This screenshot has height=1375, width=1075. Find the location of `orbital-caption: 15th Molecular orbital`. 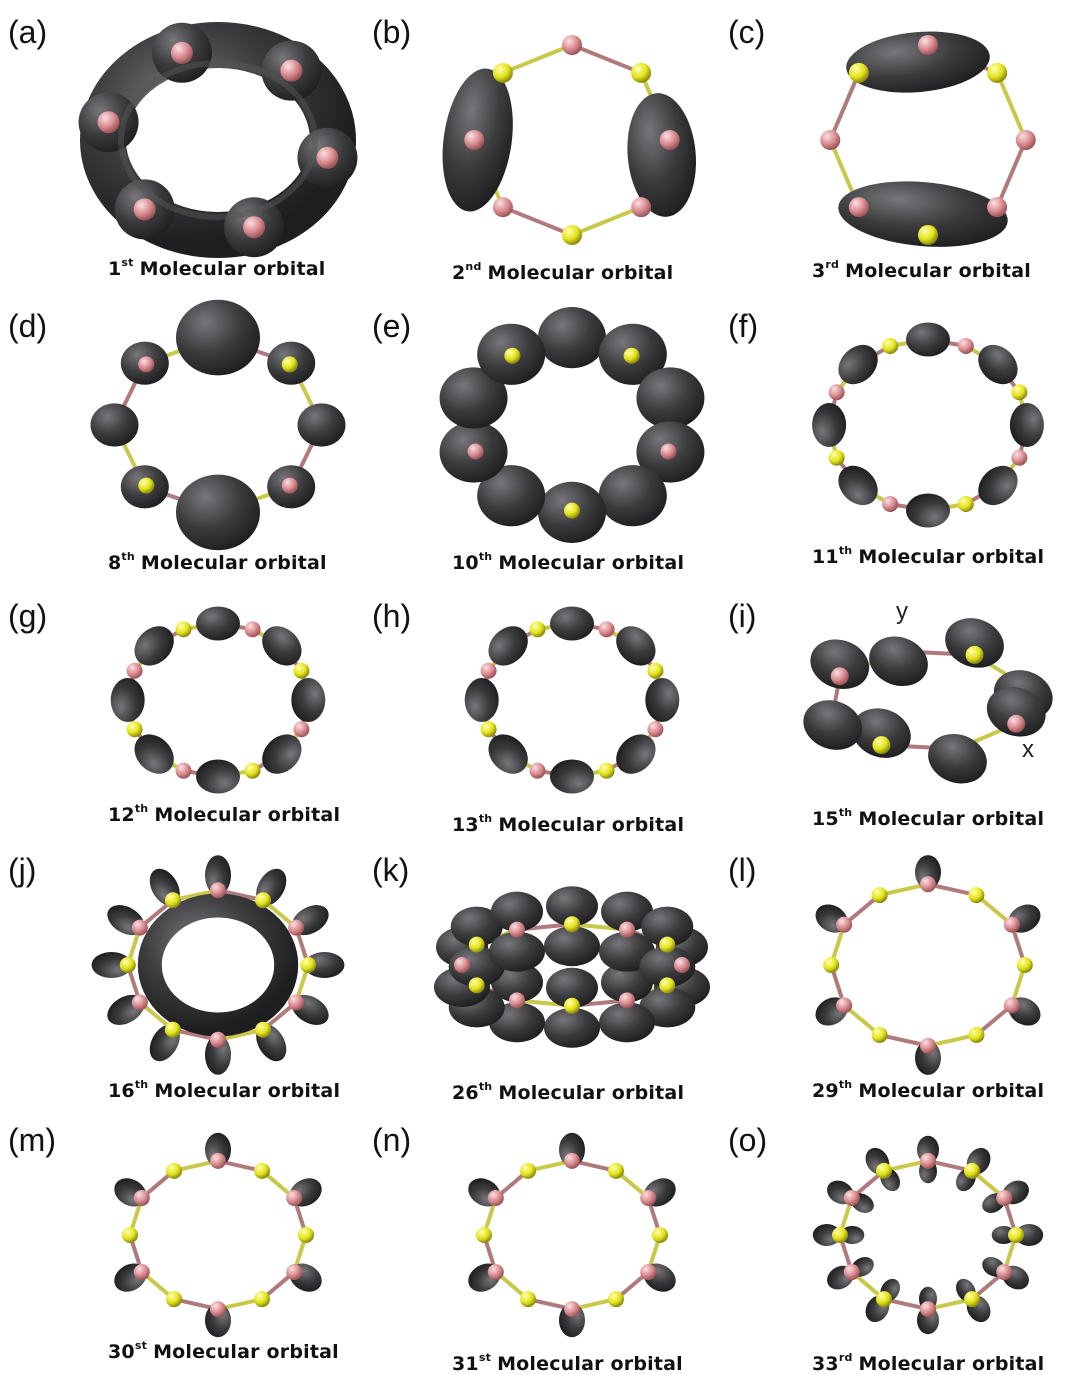

orbital-caption: 15th Molecular orbital is located at coordinates (928, 818).